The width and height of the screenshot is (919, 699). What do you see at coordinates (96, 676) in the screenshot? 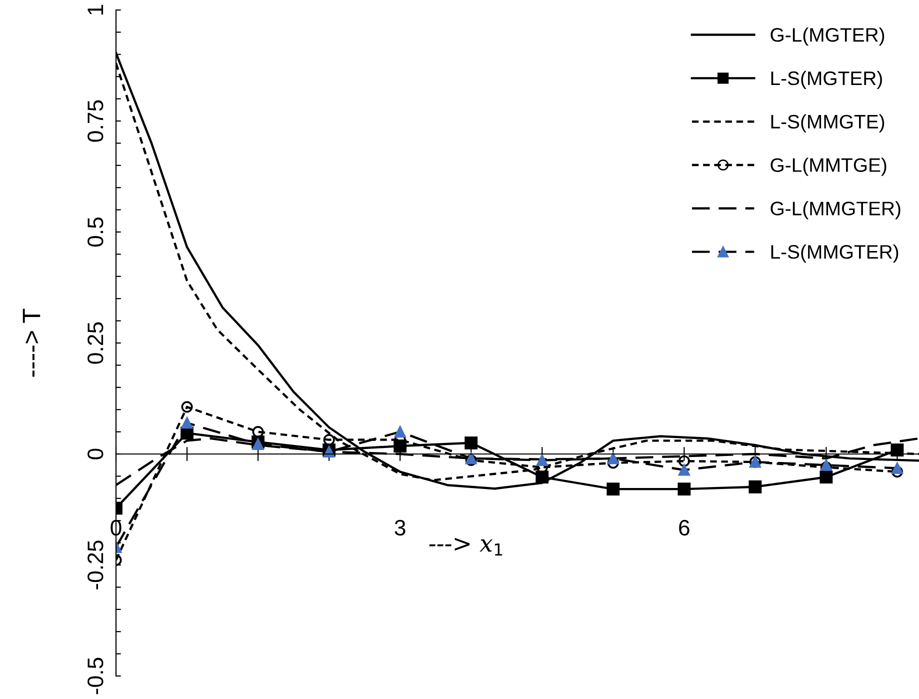
I see `y-tick-label: -0.5` at bounding box center [96, 676].